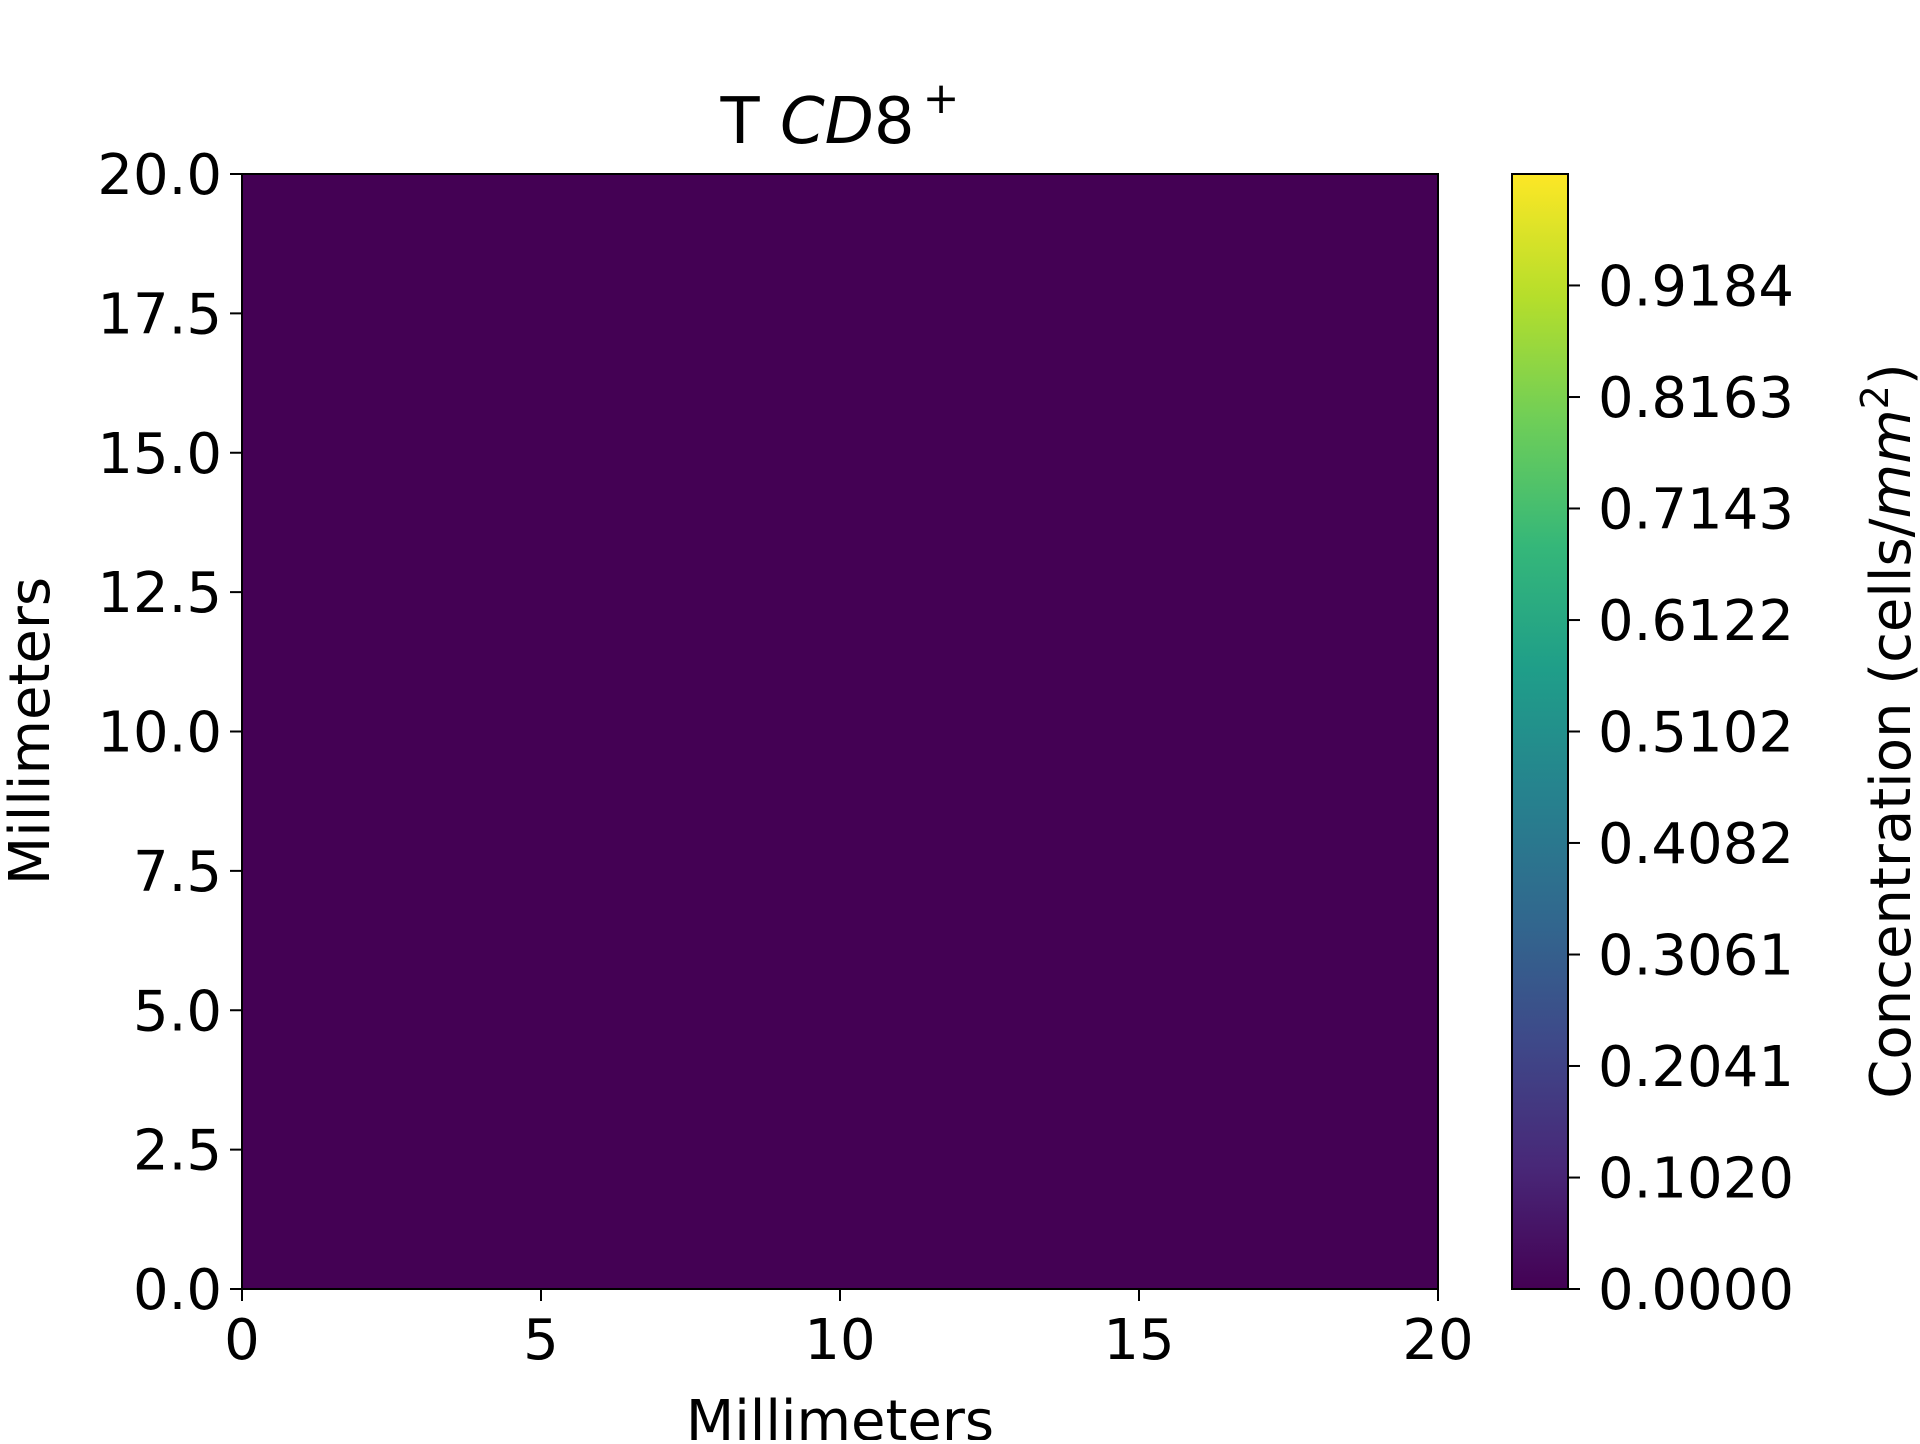  What do you see at coordinates (177, 1151) in the screenshot?
I see `y-tick-label: 2.5` at bounding box center [177, 1151].